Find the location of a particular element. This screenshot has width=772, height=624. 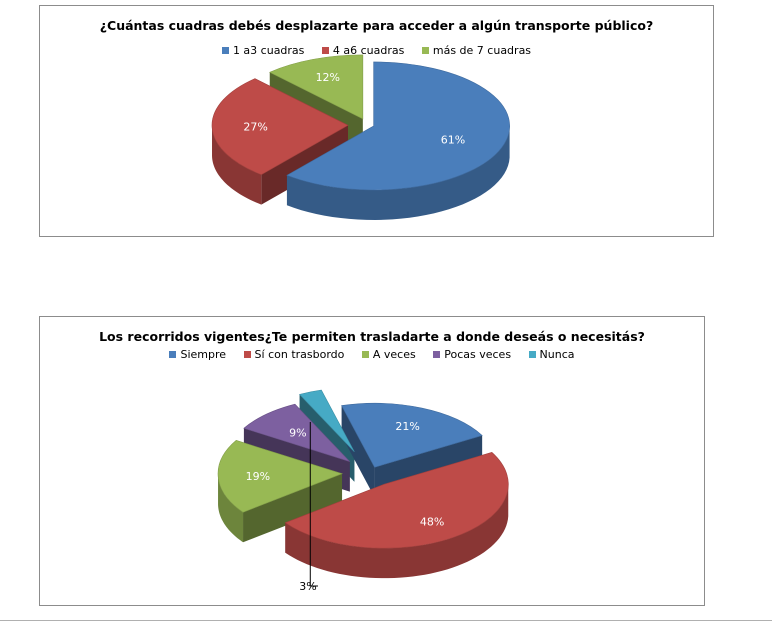

pie-slice-siempre is located at coordinates (412, 435).